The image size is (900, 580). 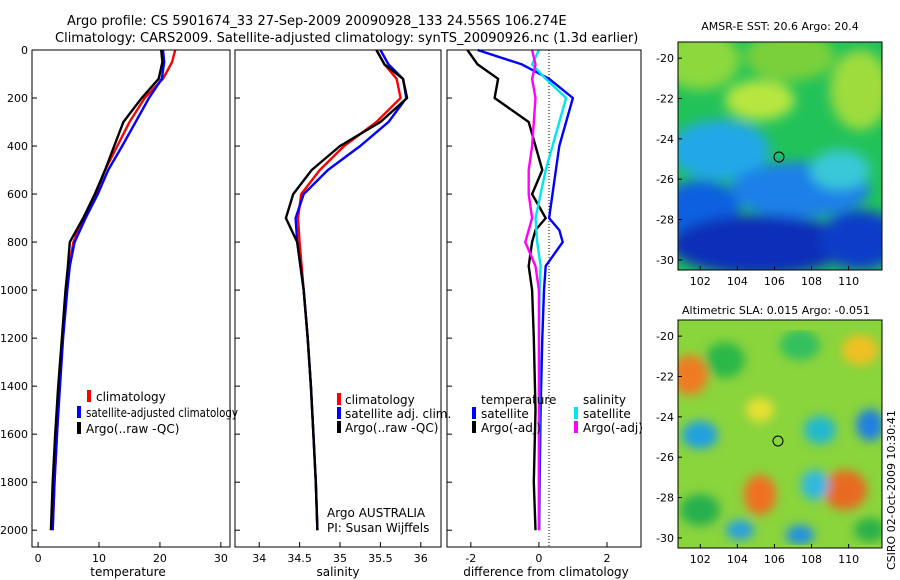 What do you see at coordinates (380, 400) in the screenshot?
I see `legend-entry-climatology: climatology` at bounding box center [380, 400].